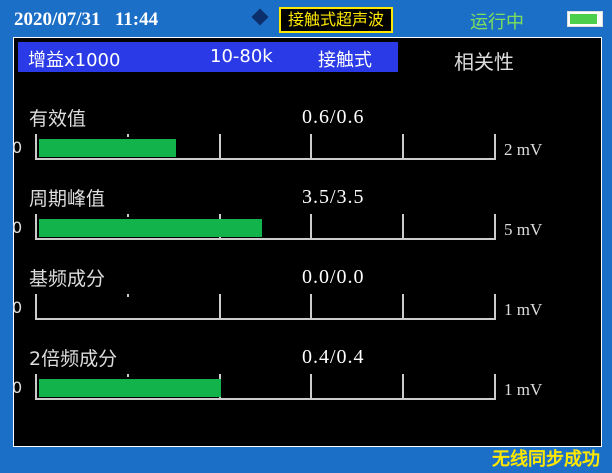  What do you see at coordinates (345, 60) in the screenshot?
I see `method-label: 接触式` at bounding box center [345, 60].